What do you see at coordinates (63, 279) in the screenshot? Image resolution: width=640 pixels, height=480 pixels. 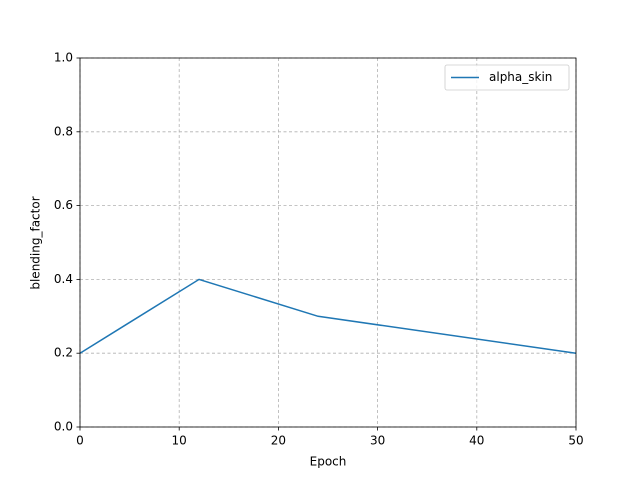 I see `y-tick-label: 0.4` at bounding box center [63, 279].